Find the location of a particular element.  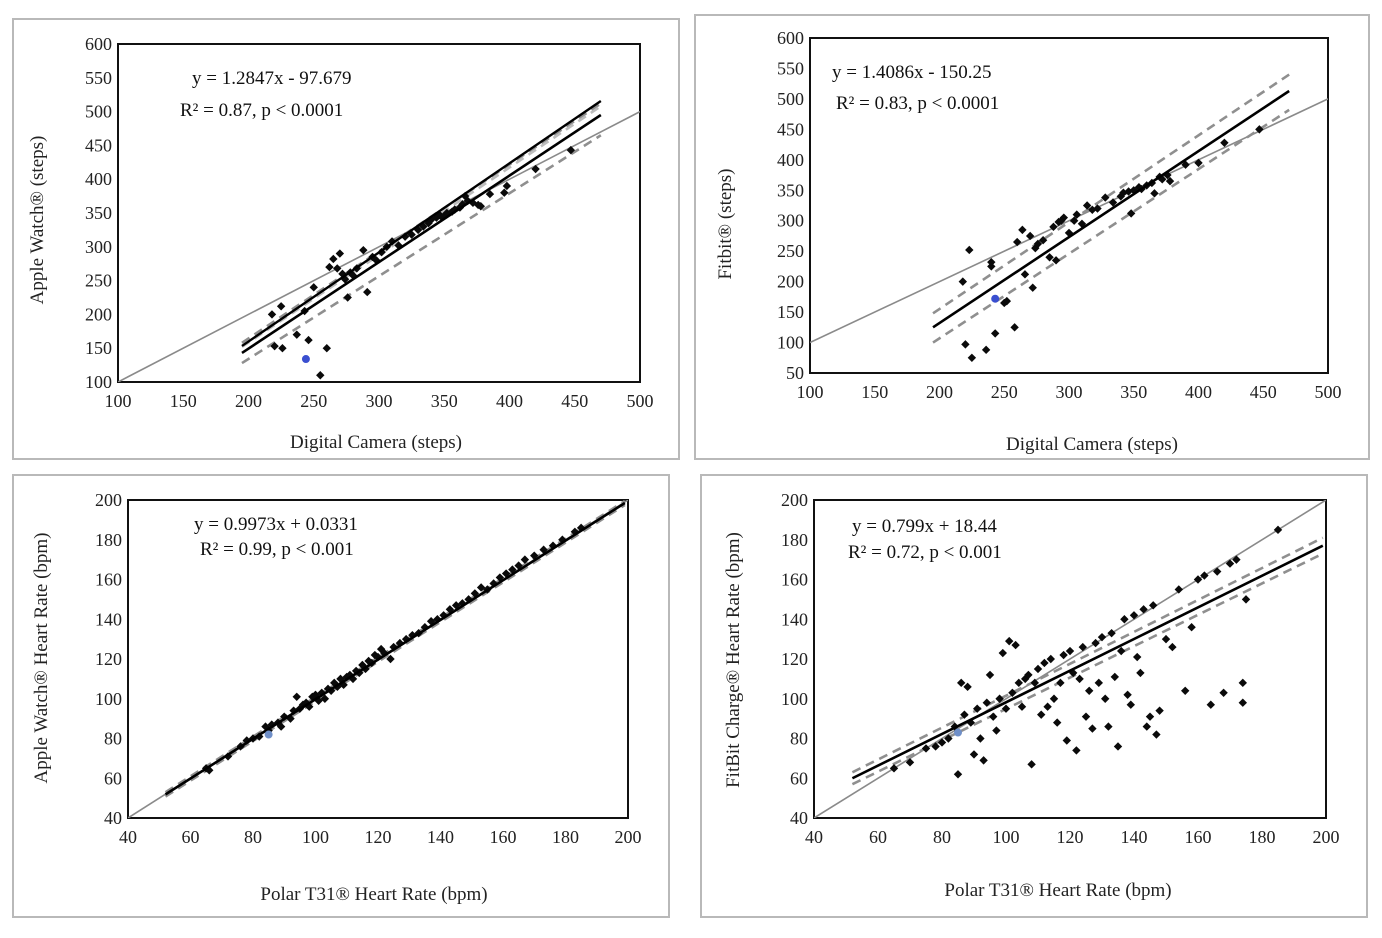

x-tick-label: 180 is located at coordinates (1262, 837).